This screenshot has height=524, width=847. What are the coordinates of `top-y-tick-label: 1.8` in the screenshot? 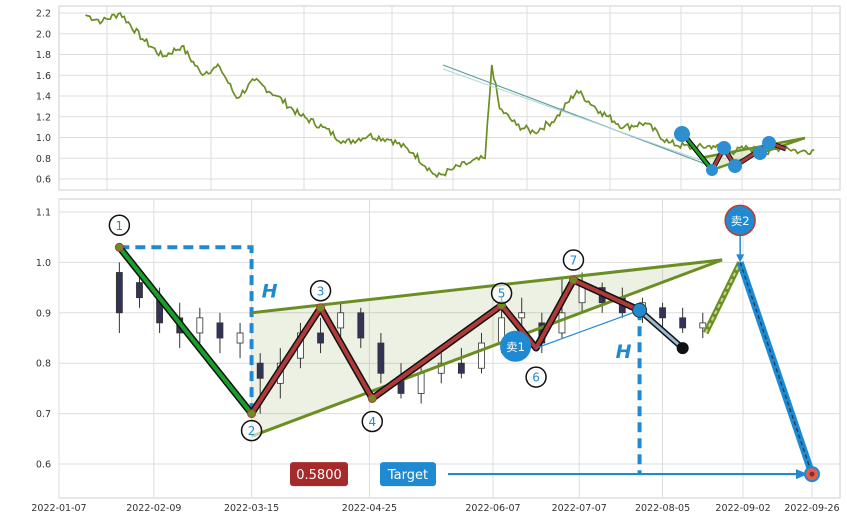 It's located at (43, 55).